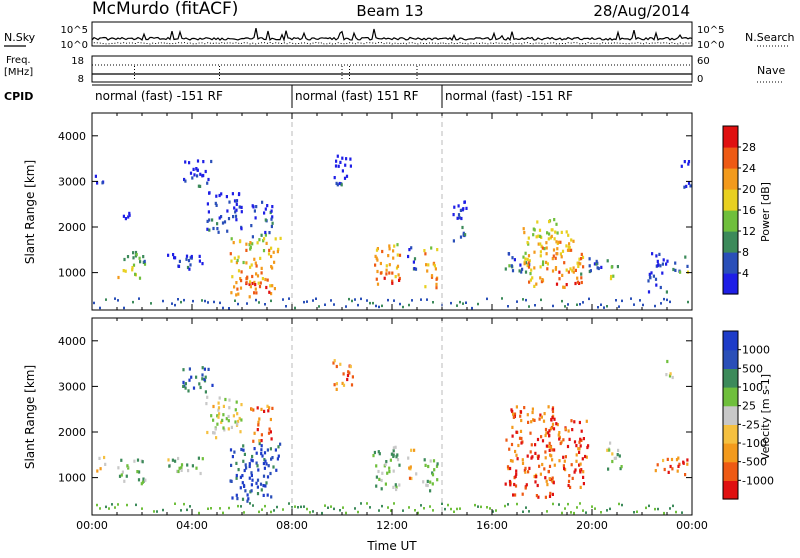 The width and height of the screenshot is (800, 558). I want to click on colorbar-tick-label: 1000, so click(756, 350).